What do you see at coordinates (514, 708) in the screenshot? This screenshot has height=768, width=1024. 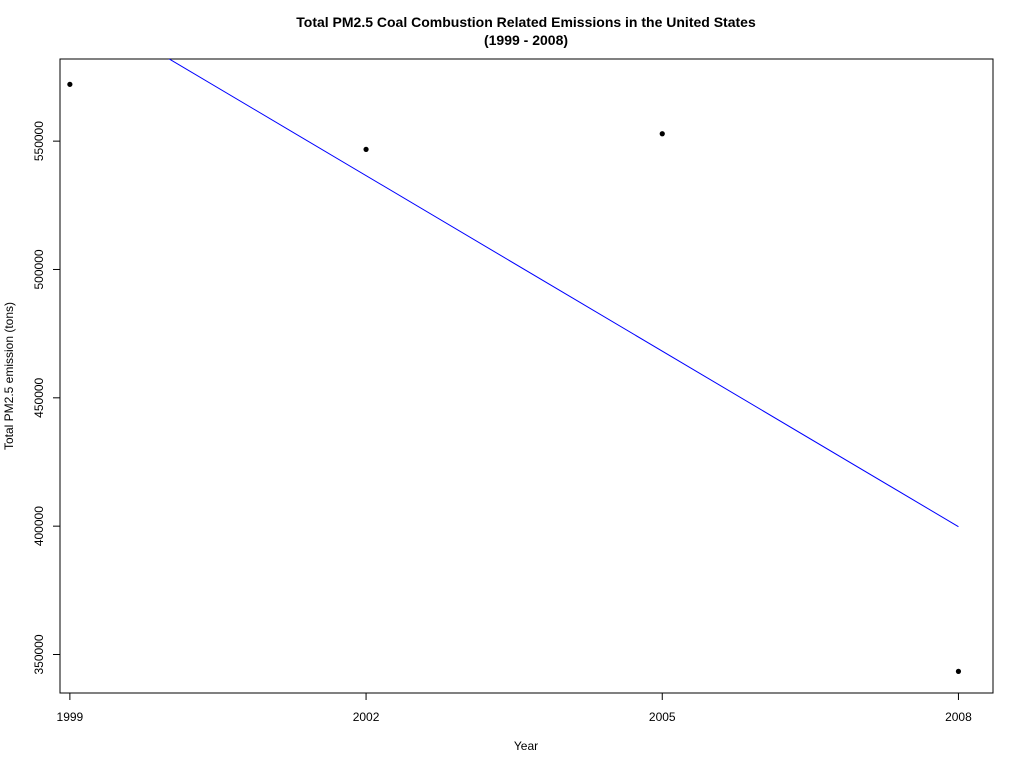 I see `x-axis: 1999 2002 2005 2008` at bounding box center [514, 708].